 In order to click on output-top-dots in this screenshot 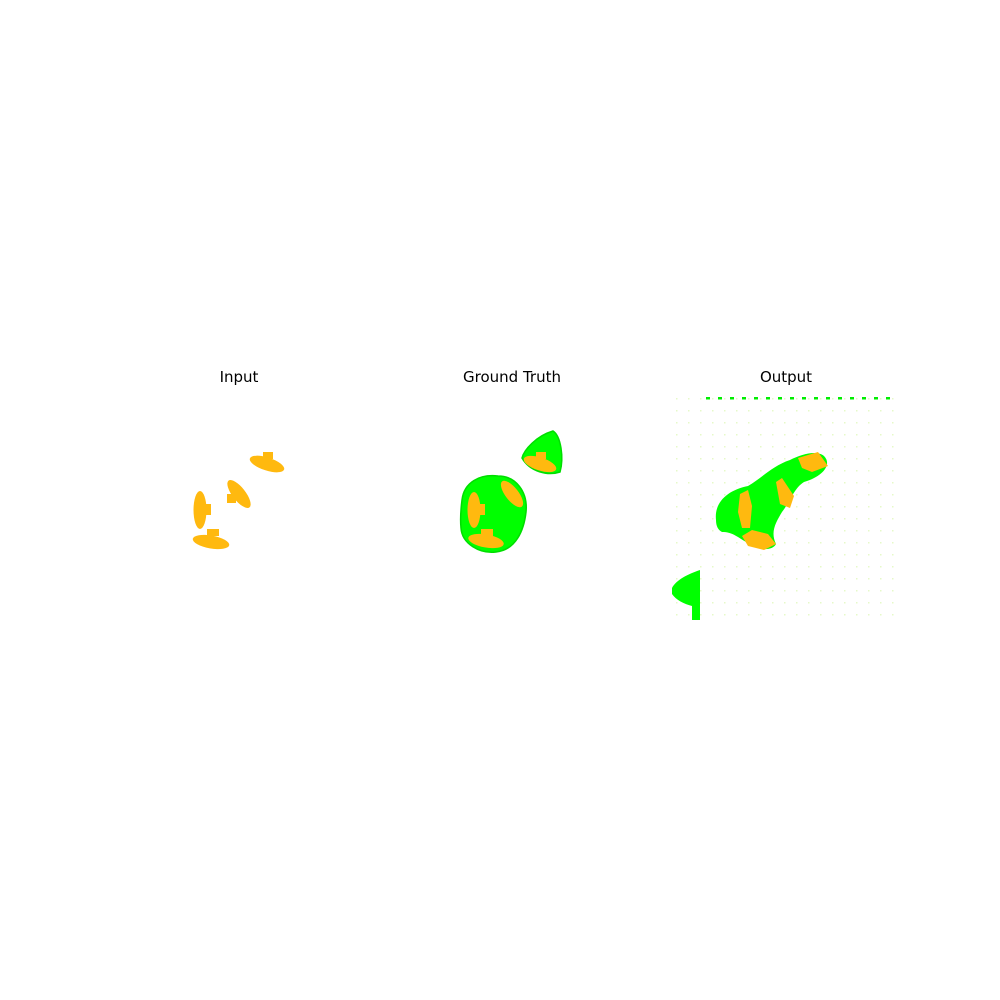, I will do `click(798, 398)`.